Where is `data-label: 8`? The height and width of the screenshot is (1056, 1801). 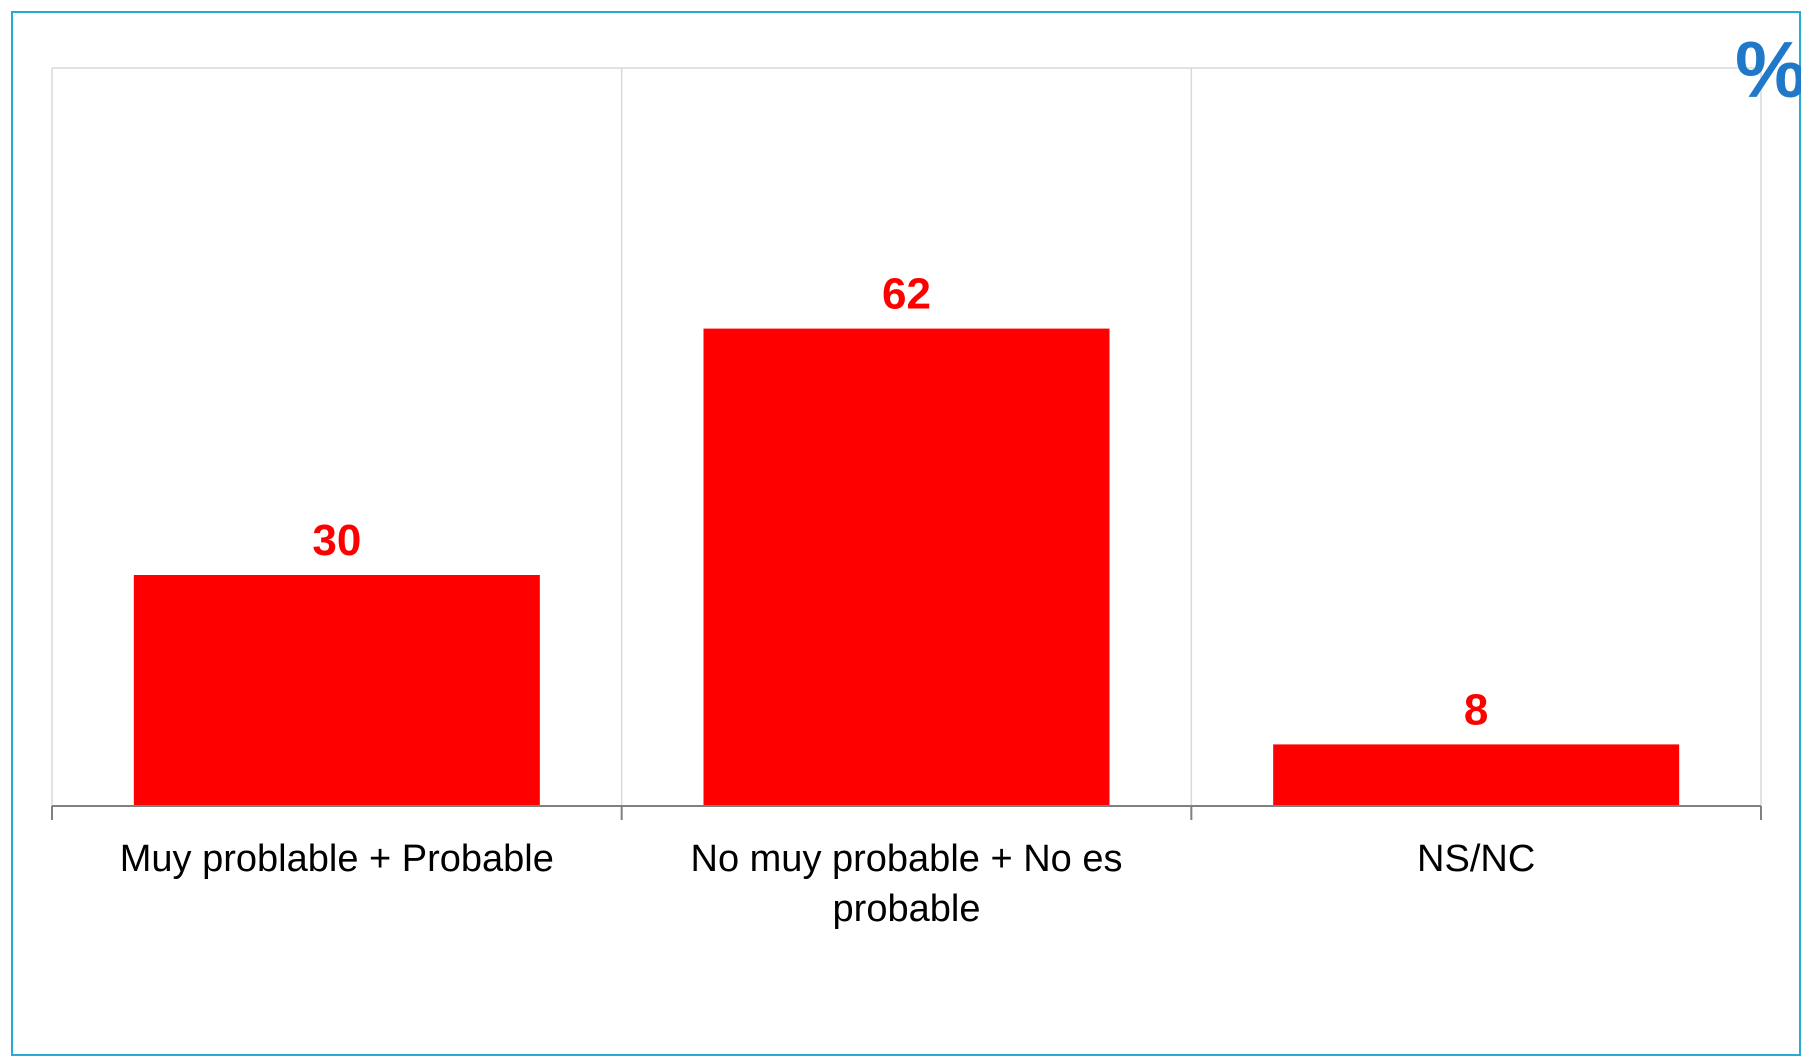
data-label: 8 is located at coordinates (1476, 709).